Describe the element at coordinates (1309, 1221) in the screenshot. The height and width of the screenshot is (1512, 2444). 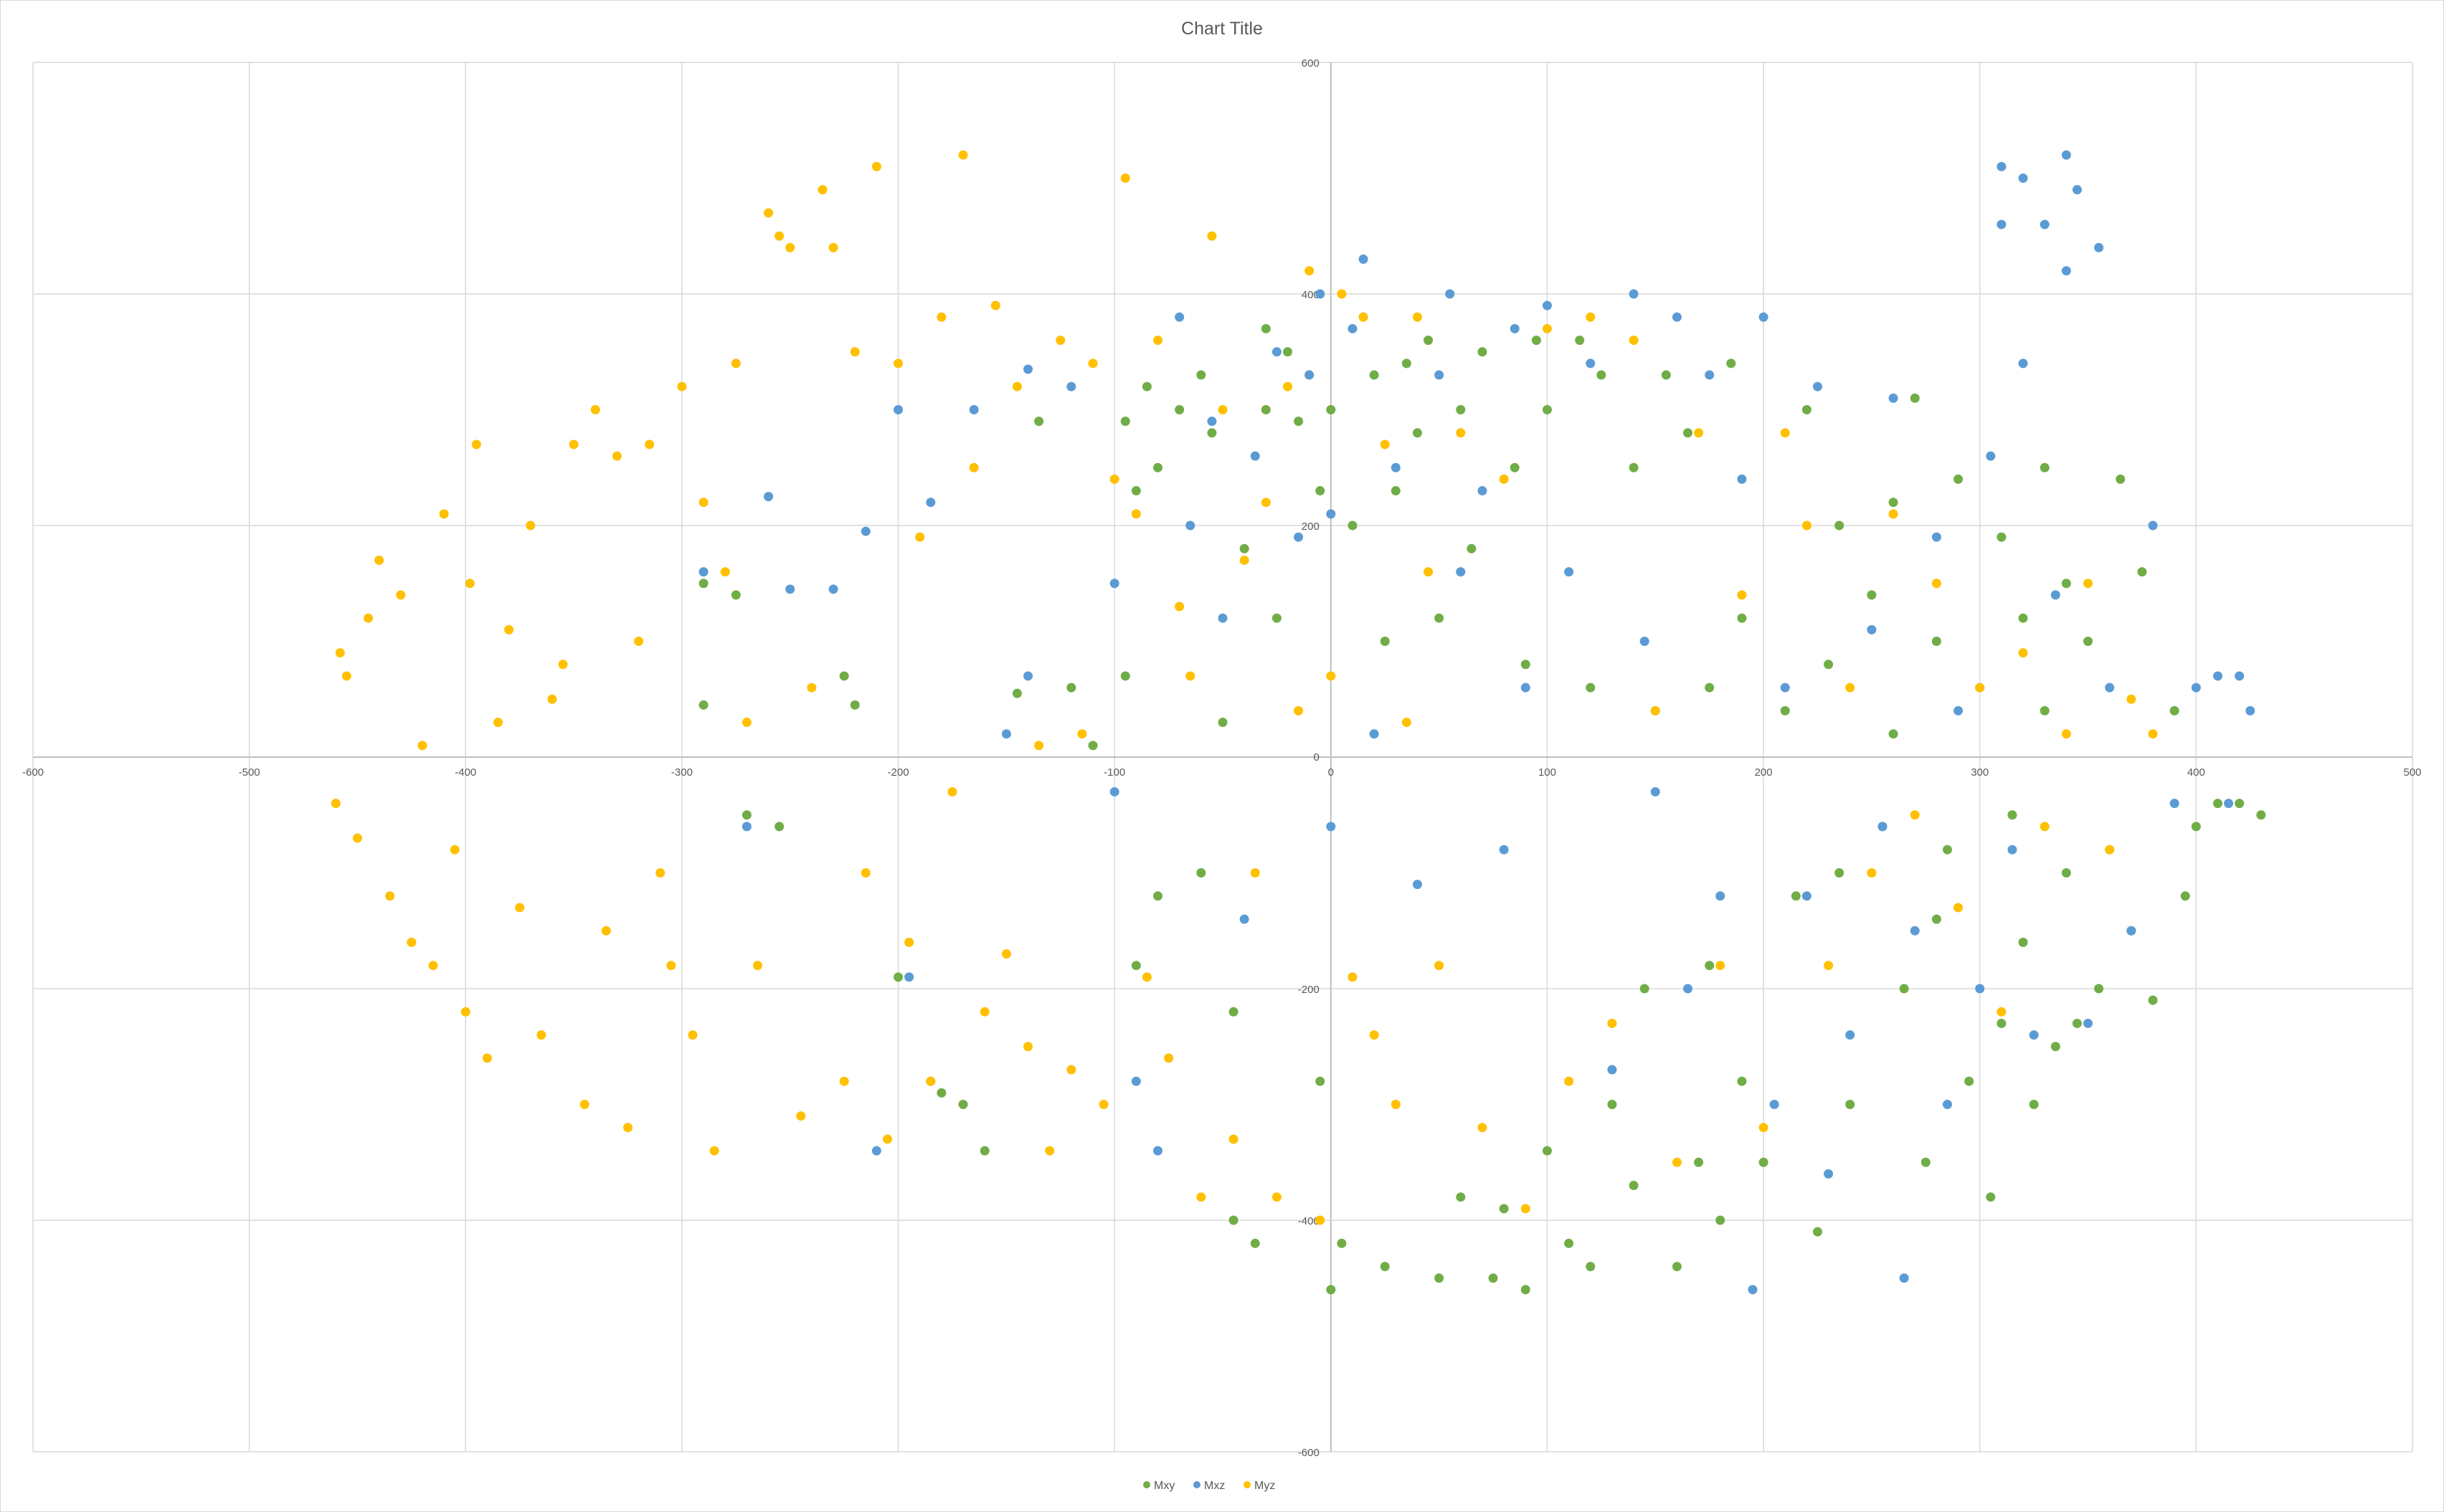
I see `y-tick-label: -400` at that location.